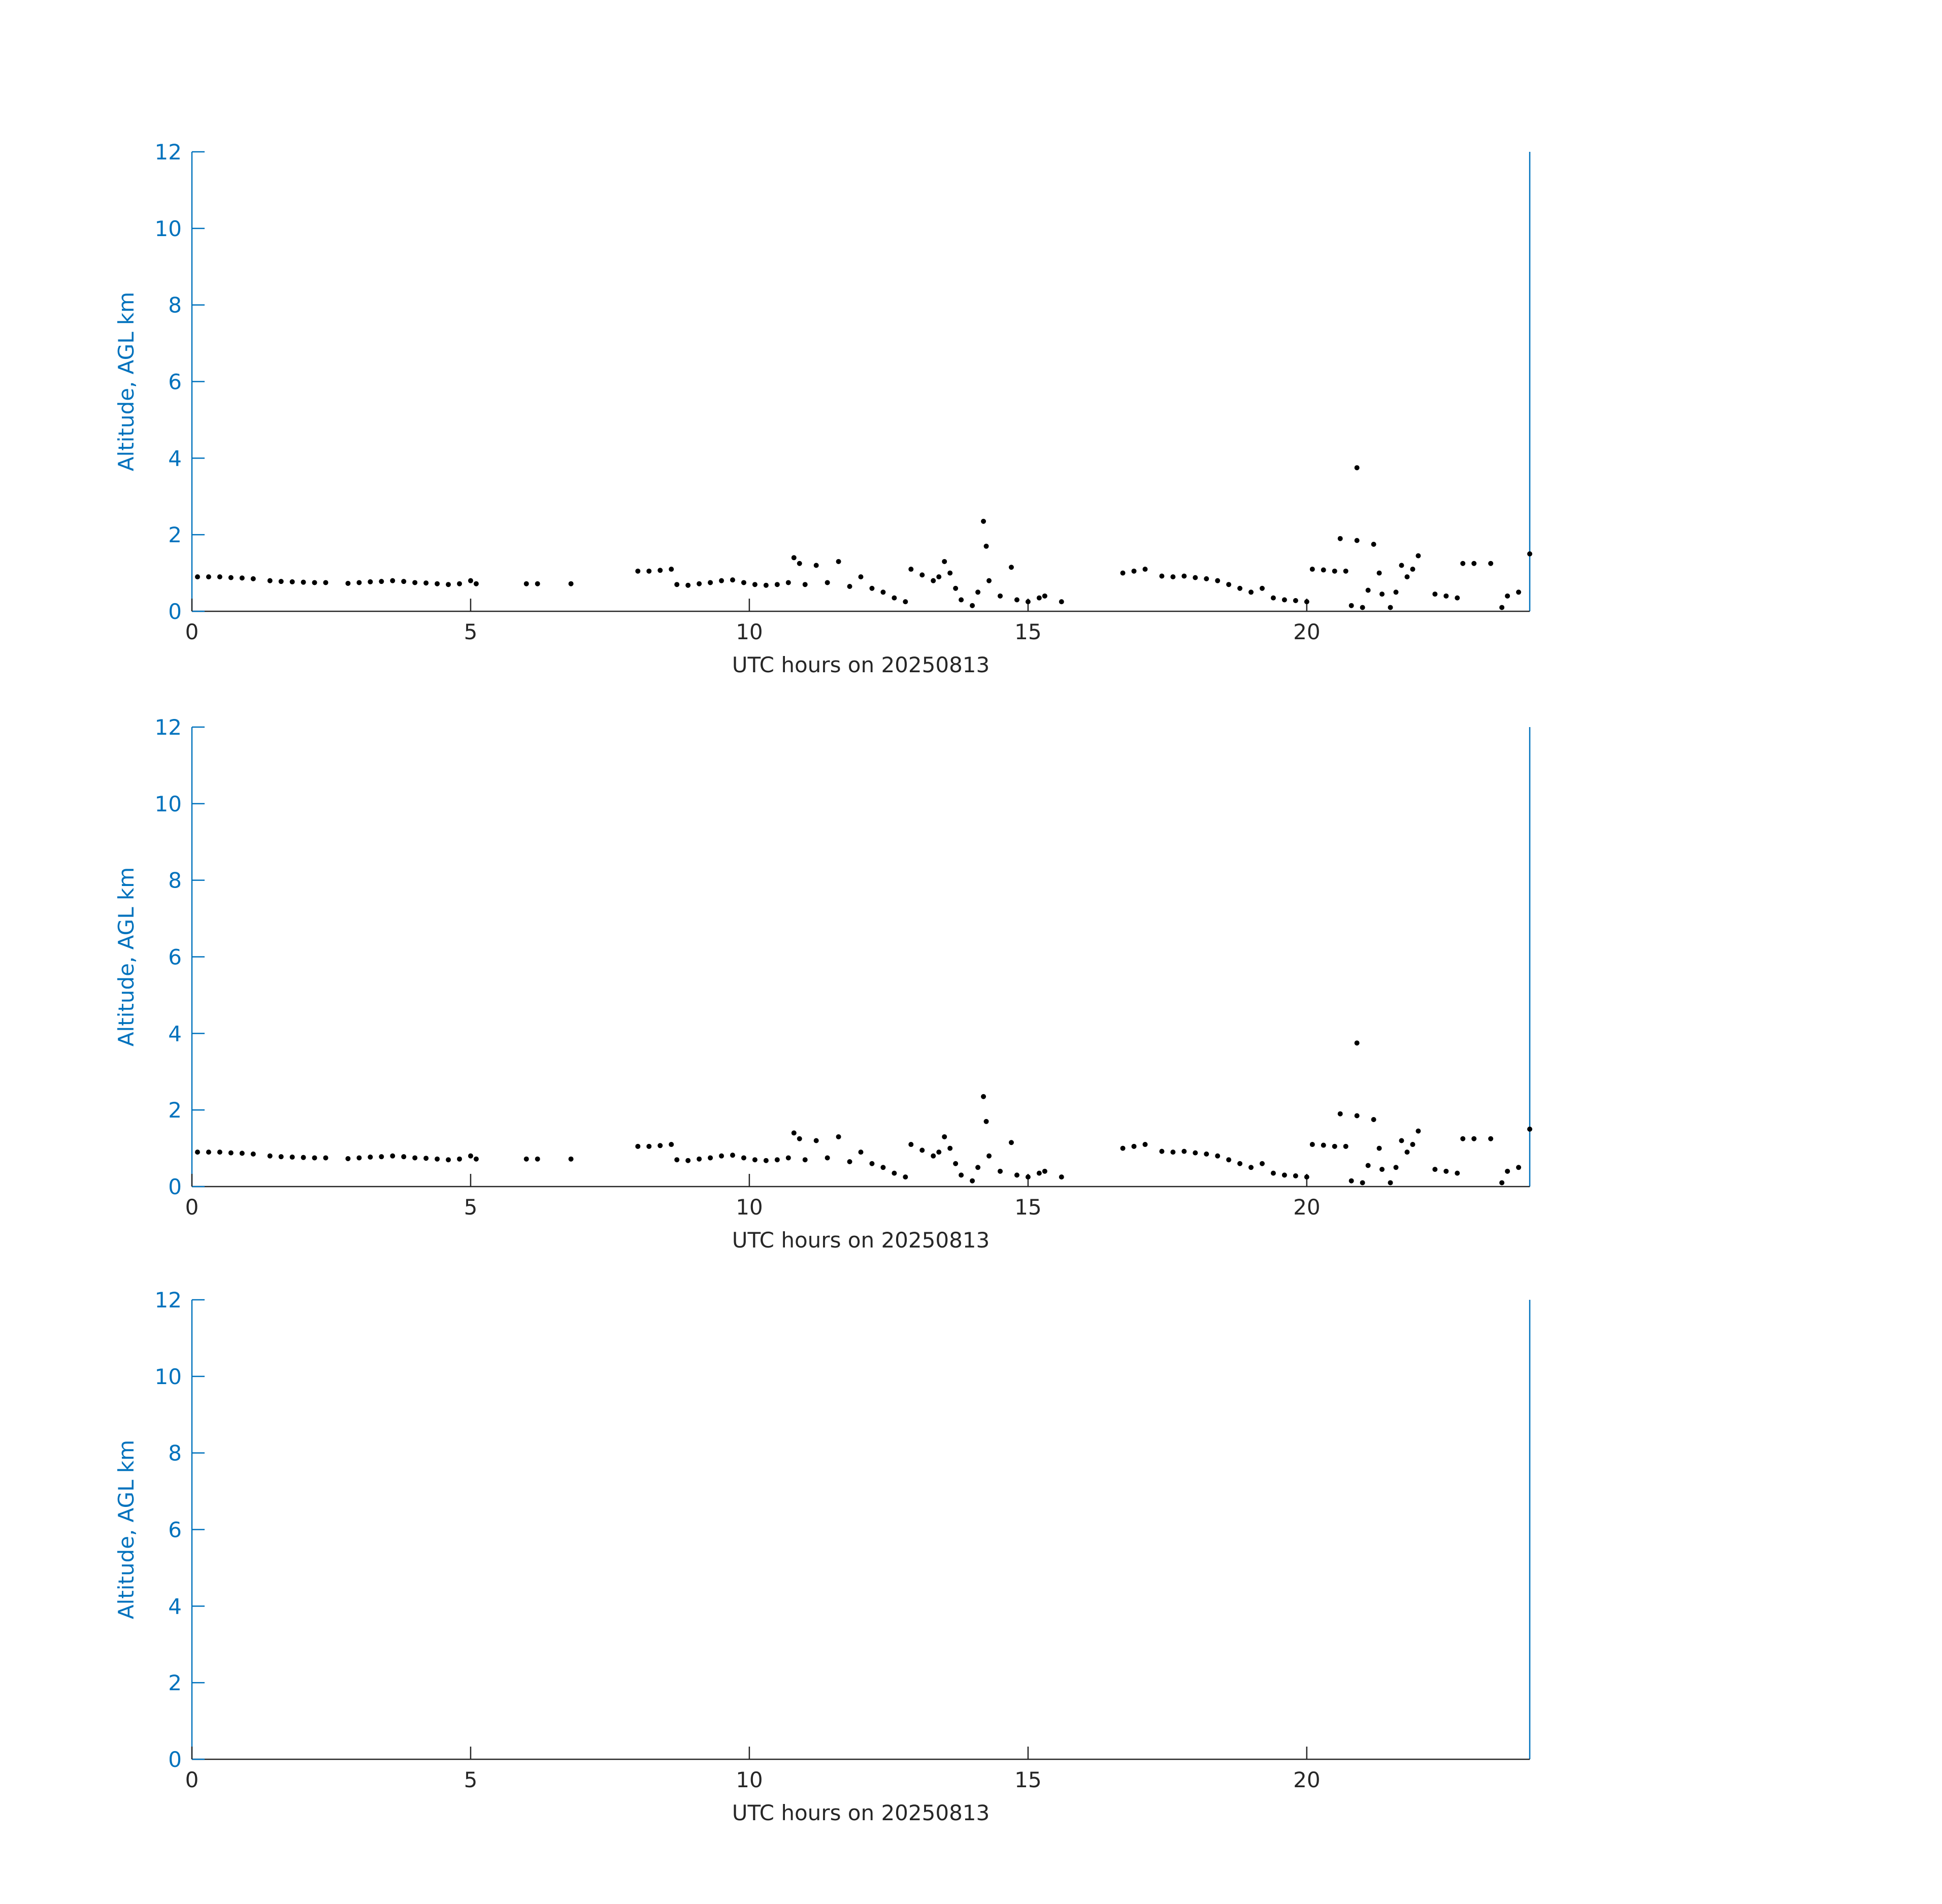 Image resolution: width=1942 pixels, height=1904 pixels. I want to click on y-tick-label: 6, so click(175, 1530).